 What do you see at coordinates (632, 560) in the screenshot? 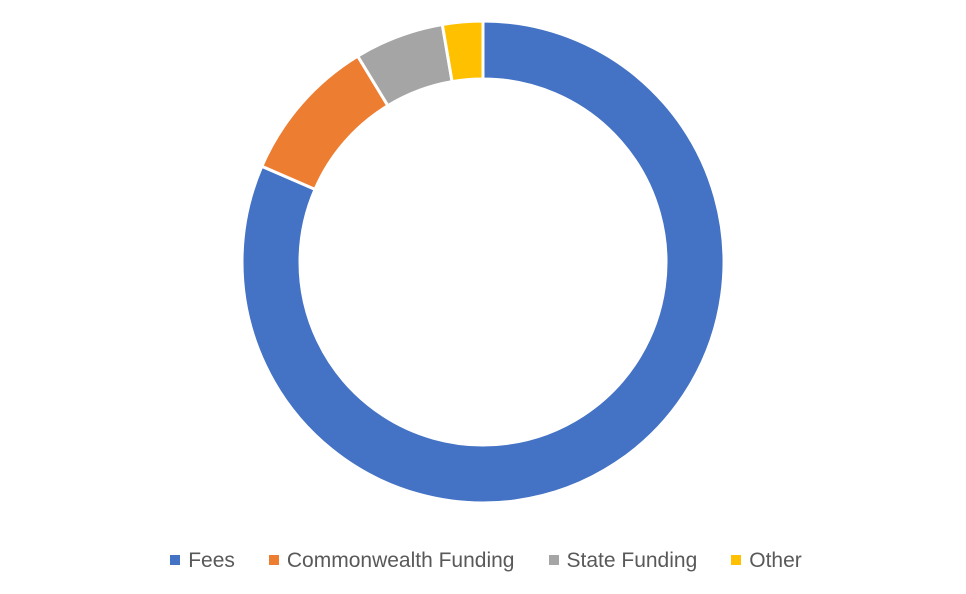
I see `legend-label-state-funding: State Funding` at bounding box center [632, 560].